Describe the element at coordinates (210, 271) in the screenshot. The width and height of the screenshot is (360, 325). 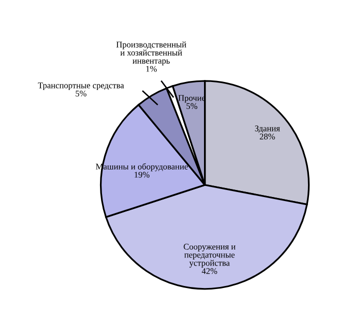
I see `data-label: 42%` at that location.